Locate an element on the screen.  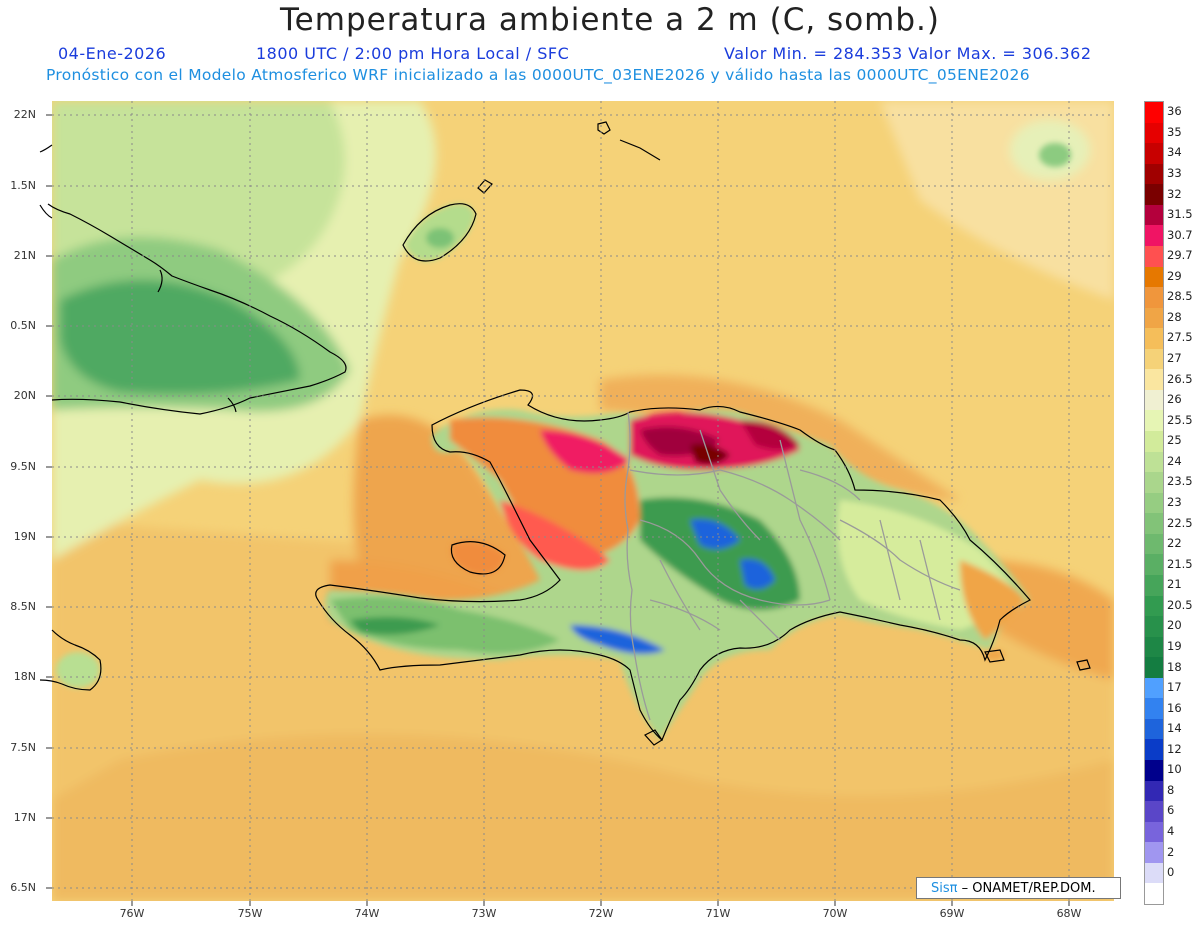
legend-label: 17 is located at coordinates (1174, 687).